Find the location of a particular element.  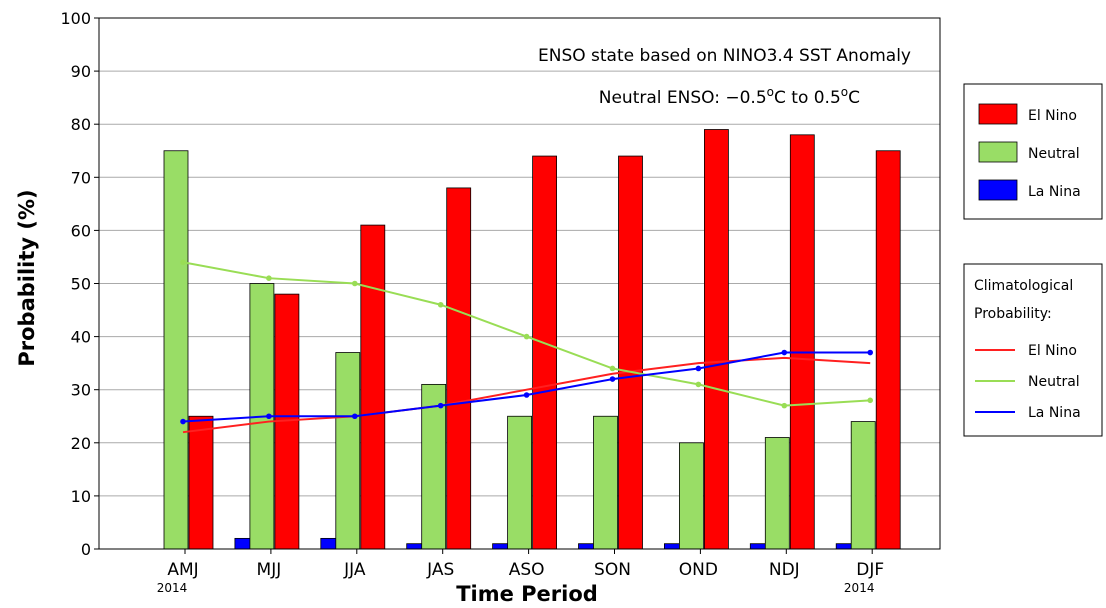

legend-bars-swatch-la-nina is located at coordinates (998, 190).